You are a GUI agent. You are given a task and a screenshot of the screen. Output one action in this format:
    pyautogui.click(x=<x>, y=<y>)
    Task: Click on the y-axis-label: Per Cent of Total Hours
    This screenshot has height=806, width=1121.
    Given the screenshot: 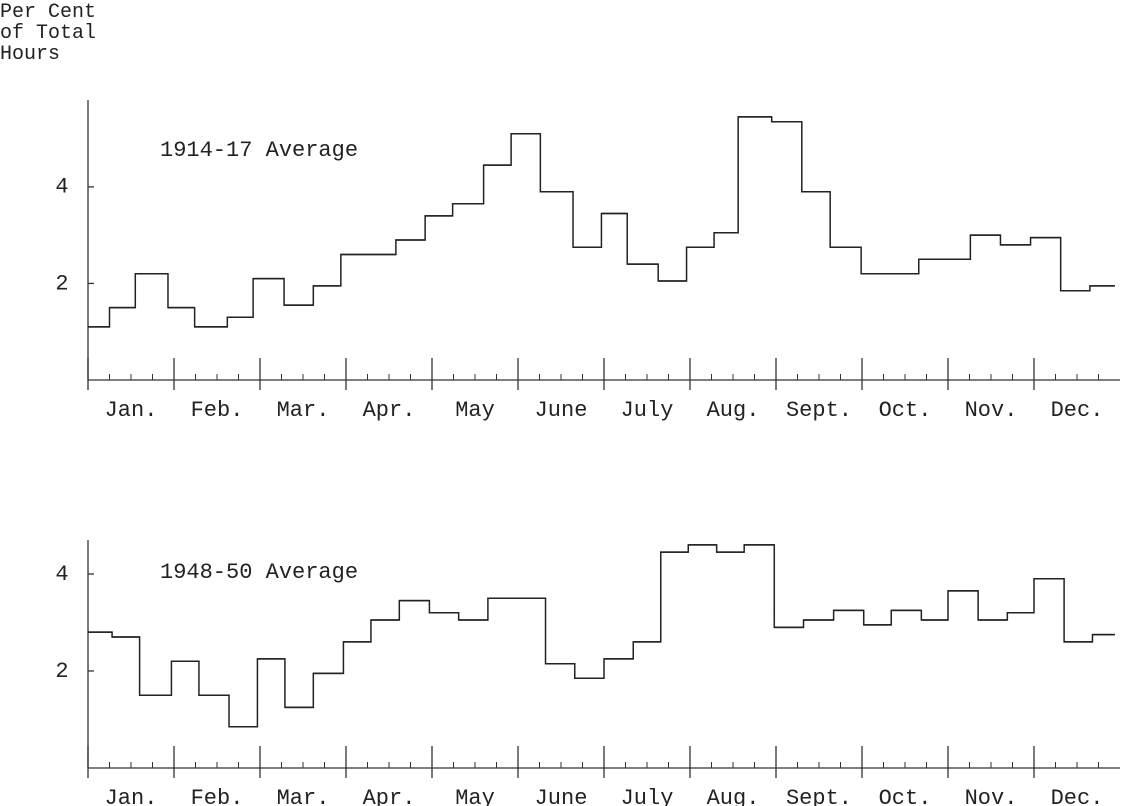 What is the action you would take?
    pyautogui.click(x=48, y=33)
    